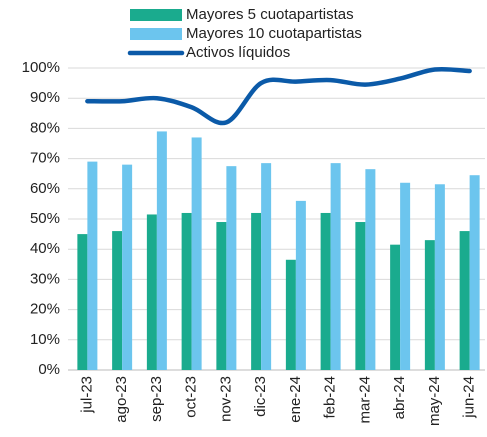  I want to click on x-tick-label: dic-23, so click(260, 396).